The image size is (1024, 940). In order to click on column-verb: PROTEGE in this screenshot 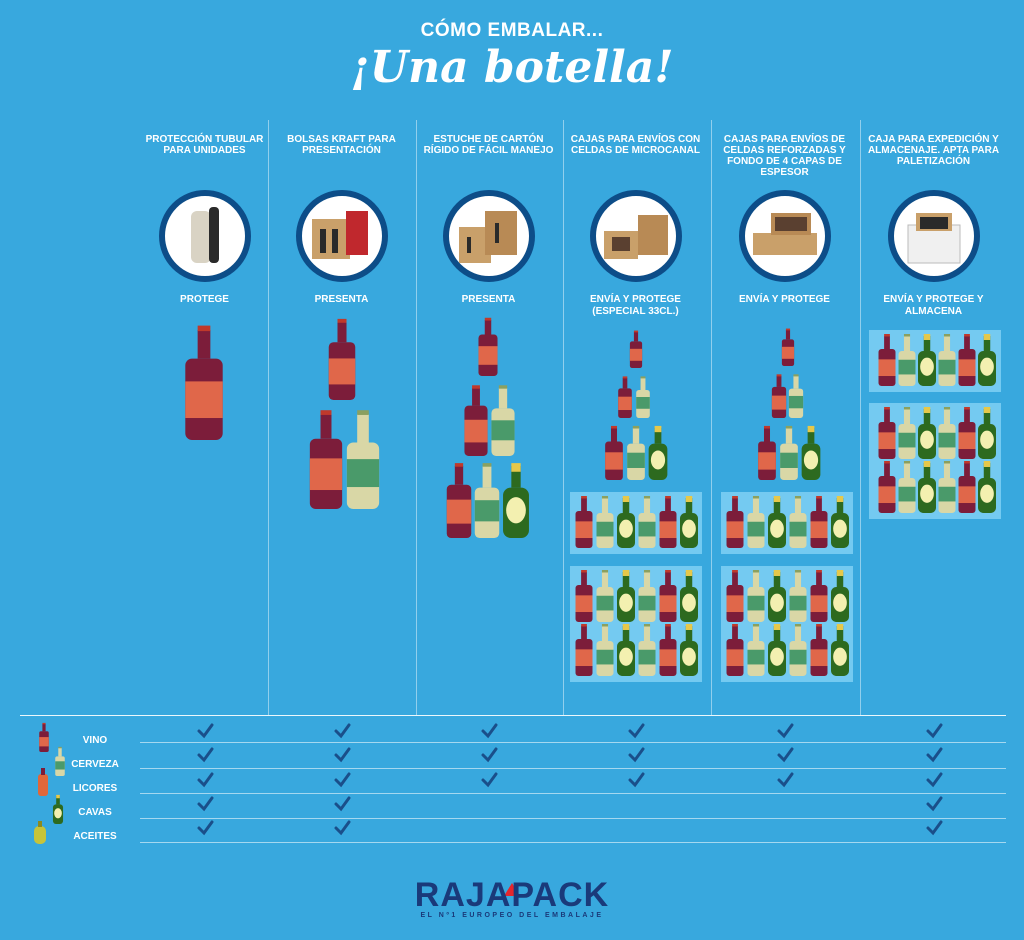, I will do `click(204, 299)`.